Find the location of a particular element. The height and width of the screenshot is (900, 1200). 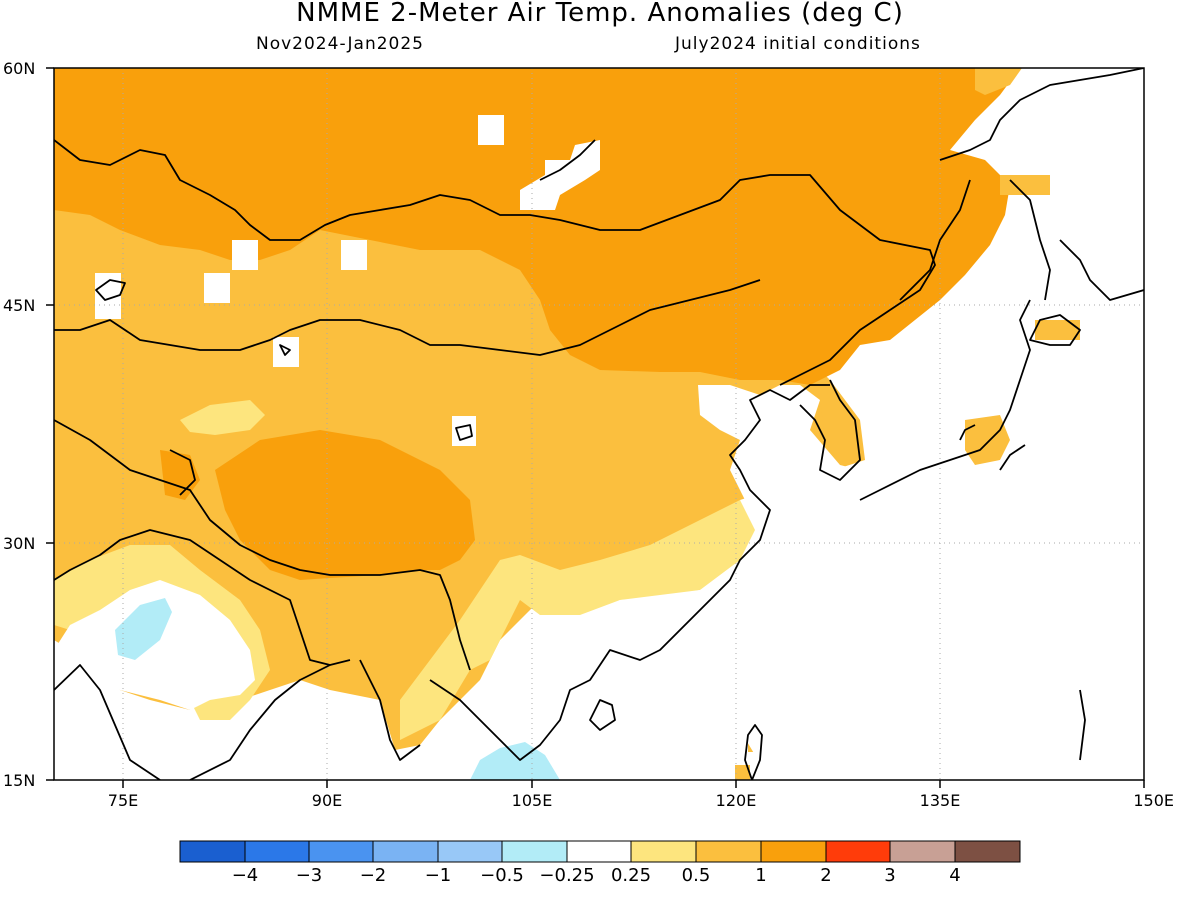

colorbar-label: 1 is located at coordinates (760, 875).